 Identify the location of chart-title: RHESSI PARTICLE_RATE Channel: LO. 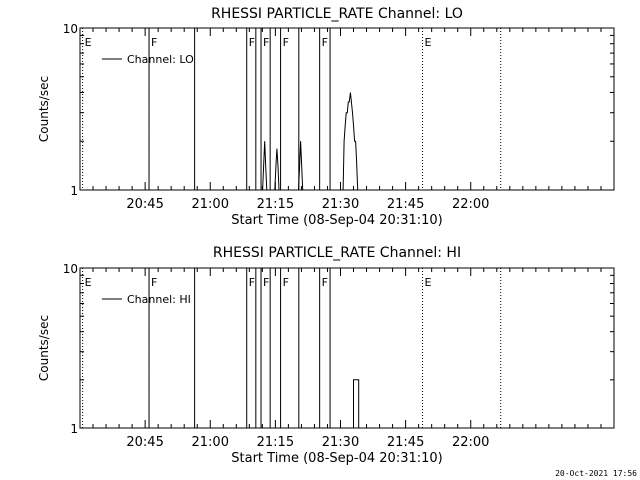
(337, 14).